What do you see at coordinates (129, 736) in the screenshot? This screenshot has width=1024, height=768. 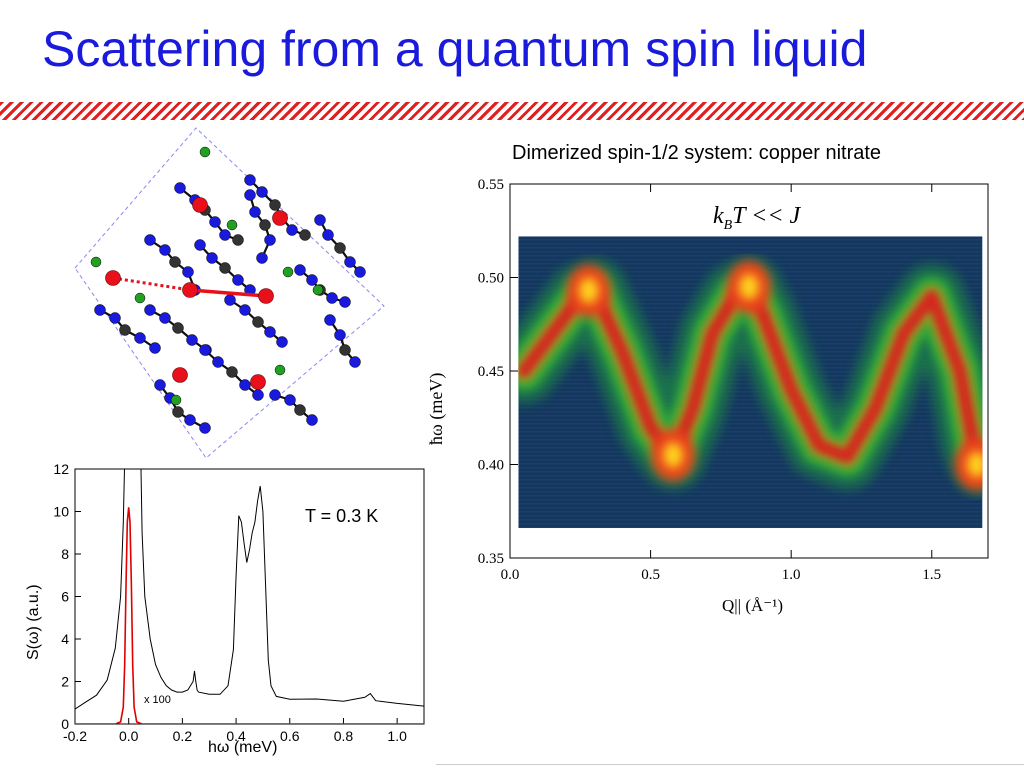 I see `spectrum-x-tick-label: 0.0` at bounding box center [129, 736].